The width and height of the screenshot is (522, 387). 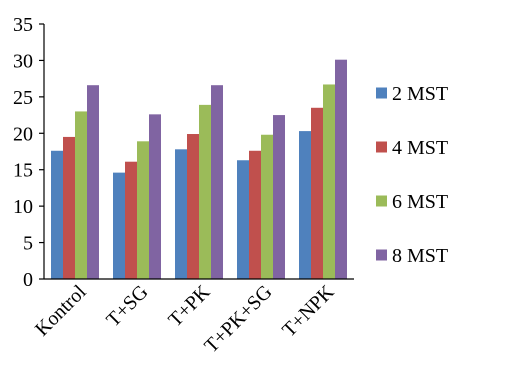 What do you see at coordinates (420, 256) in the screenshot?
I see `legend-label: 8 MST` at bounding box center [420, 256].